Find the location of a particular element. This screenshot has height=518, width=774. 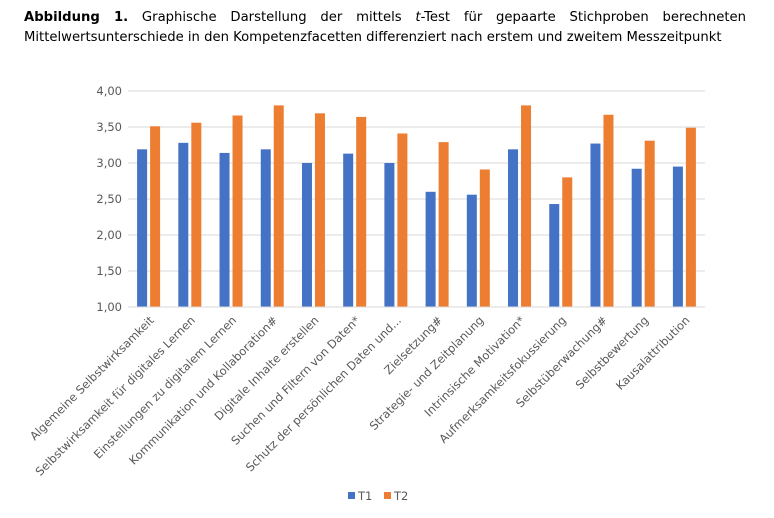

x-tick-label: Selbstbewertung is located at coordinates (612, 352).